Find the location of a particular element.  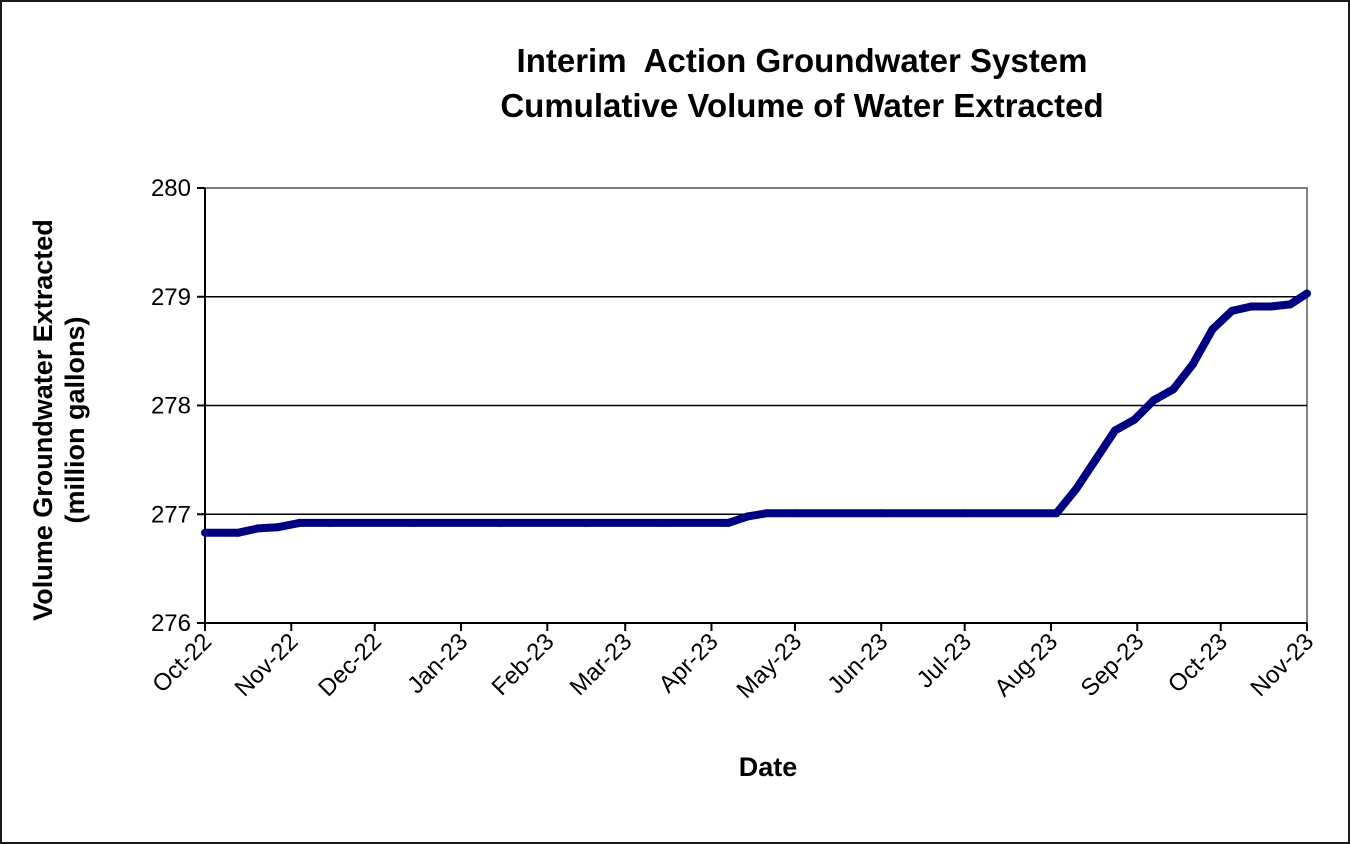

x-tick-label-13: Nov-23 is located at coordinates (1282, 665).